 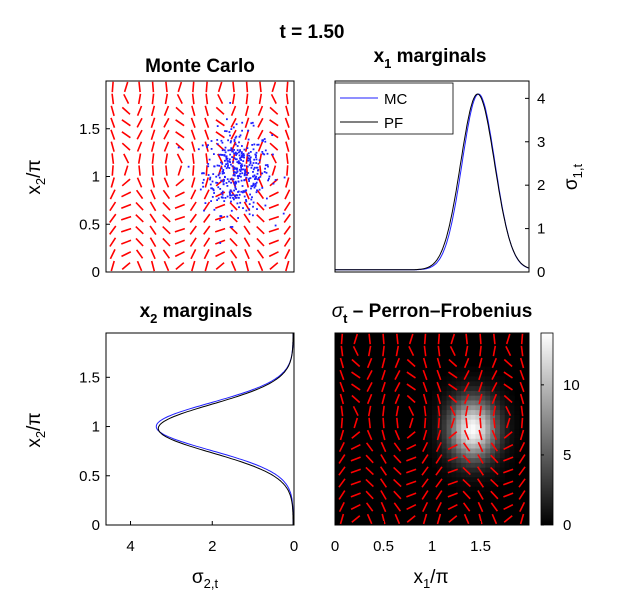 I want to click on legend-label-mc: MC, so click(x=395, y=99).